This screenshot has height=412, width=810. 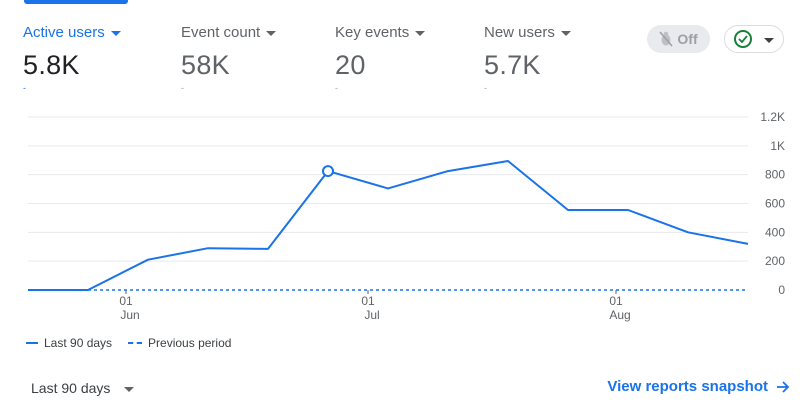 What do you see at coordinates (775, 175) in the screenshot?
I see `y-tick-label: 800` at bounding box center [775, 175].